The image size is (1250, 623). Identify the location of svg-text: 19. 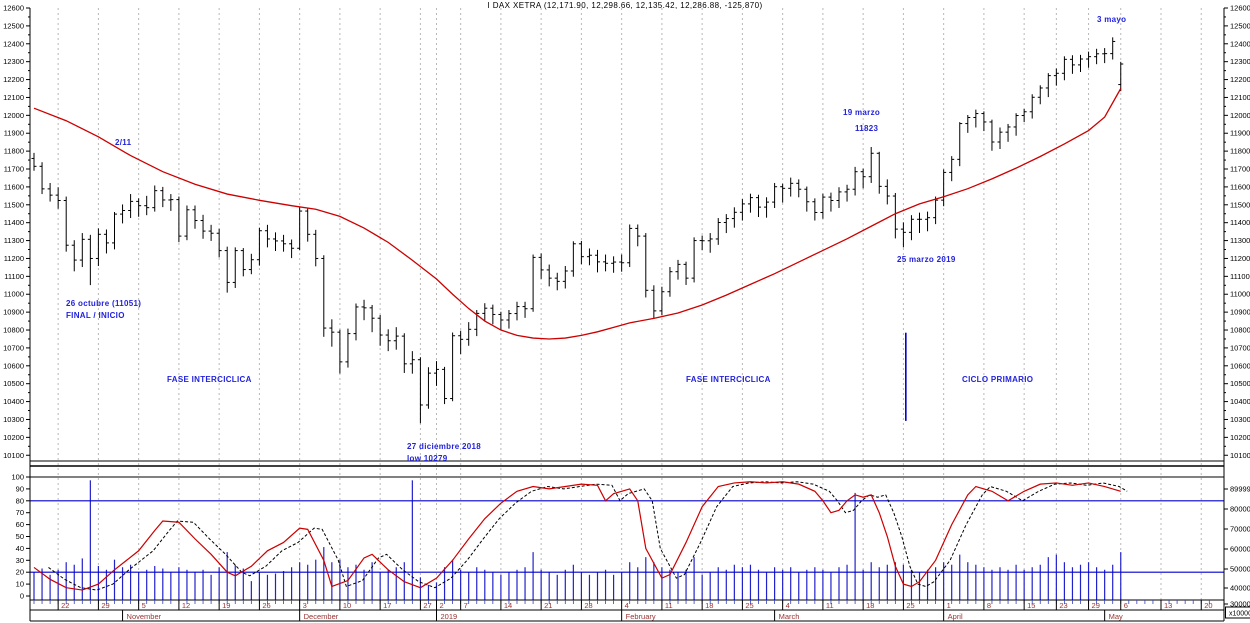
(226, 605).